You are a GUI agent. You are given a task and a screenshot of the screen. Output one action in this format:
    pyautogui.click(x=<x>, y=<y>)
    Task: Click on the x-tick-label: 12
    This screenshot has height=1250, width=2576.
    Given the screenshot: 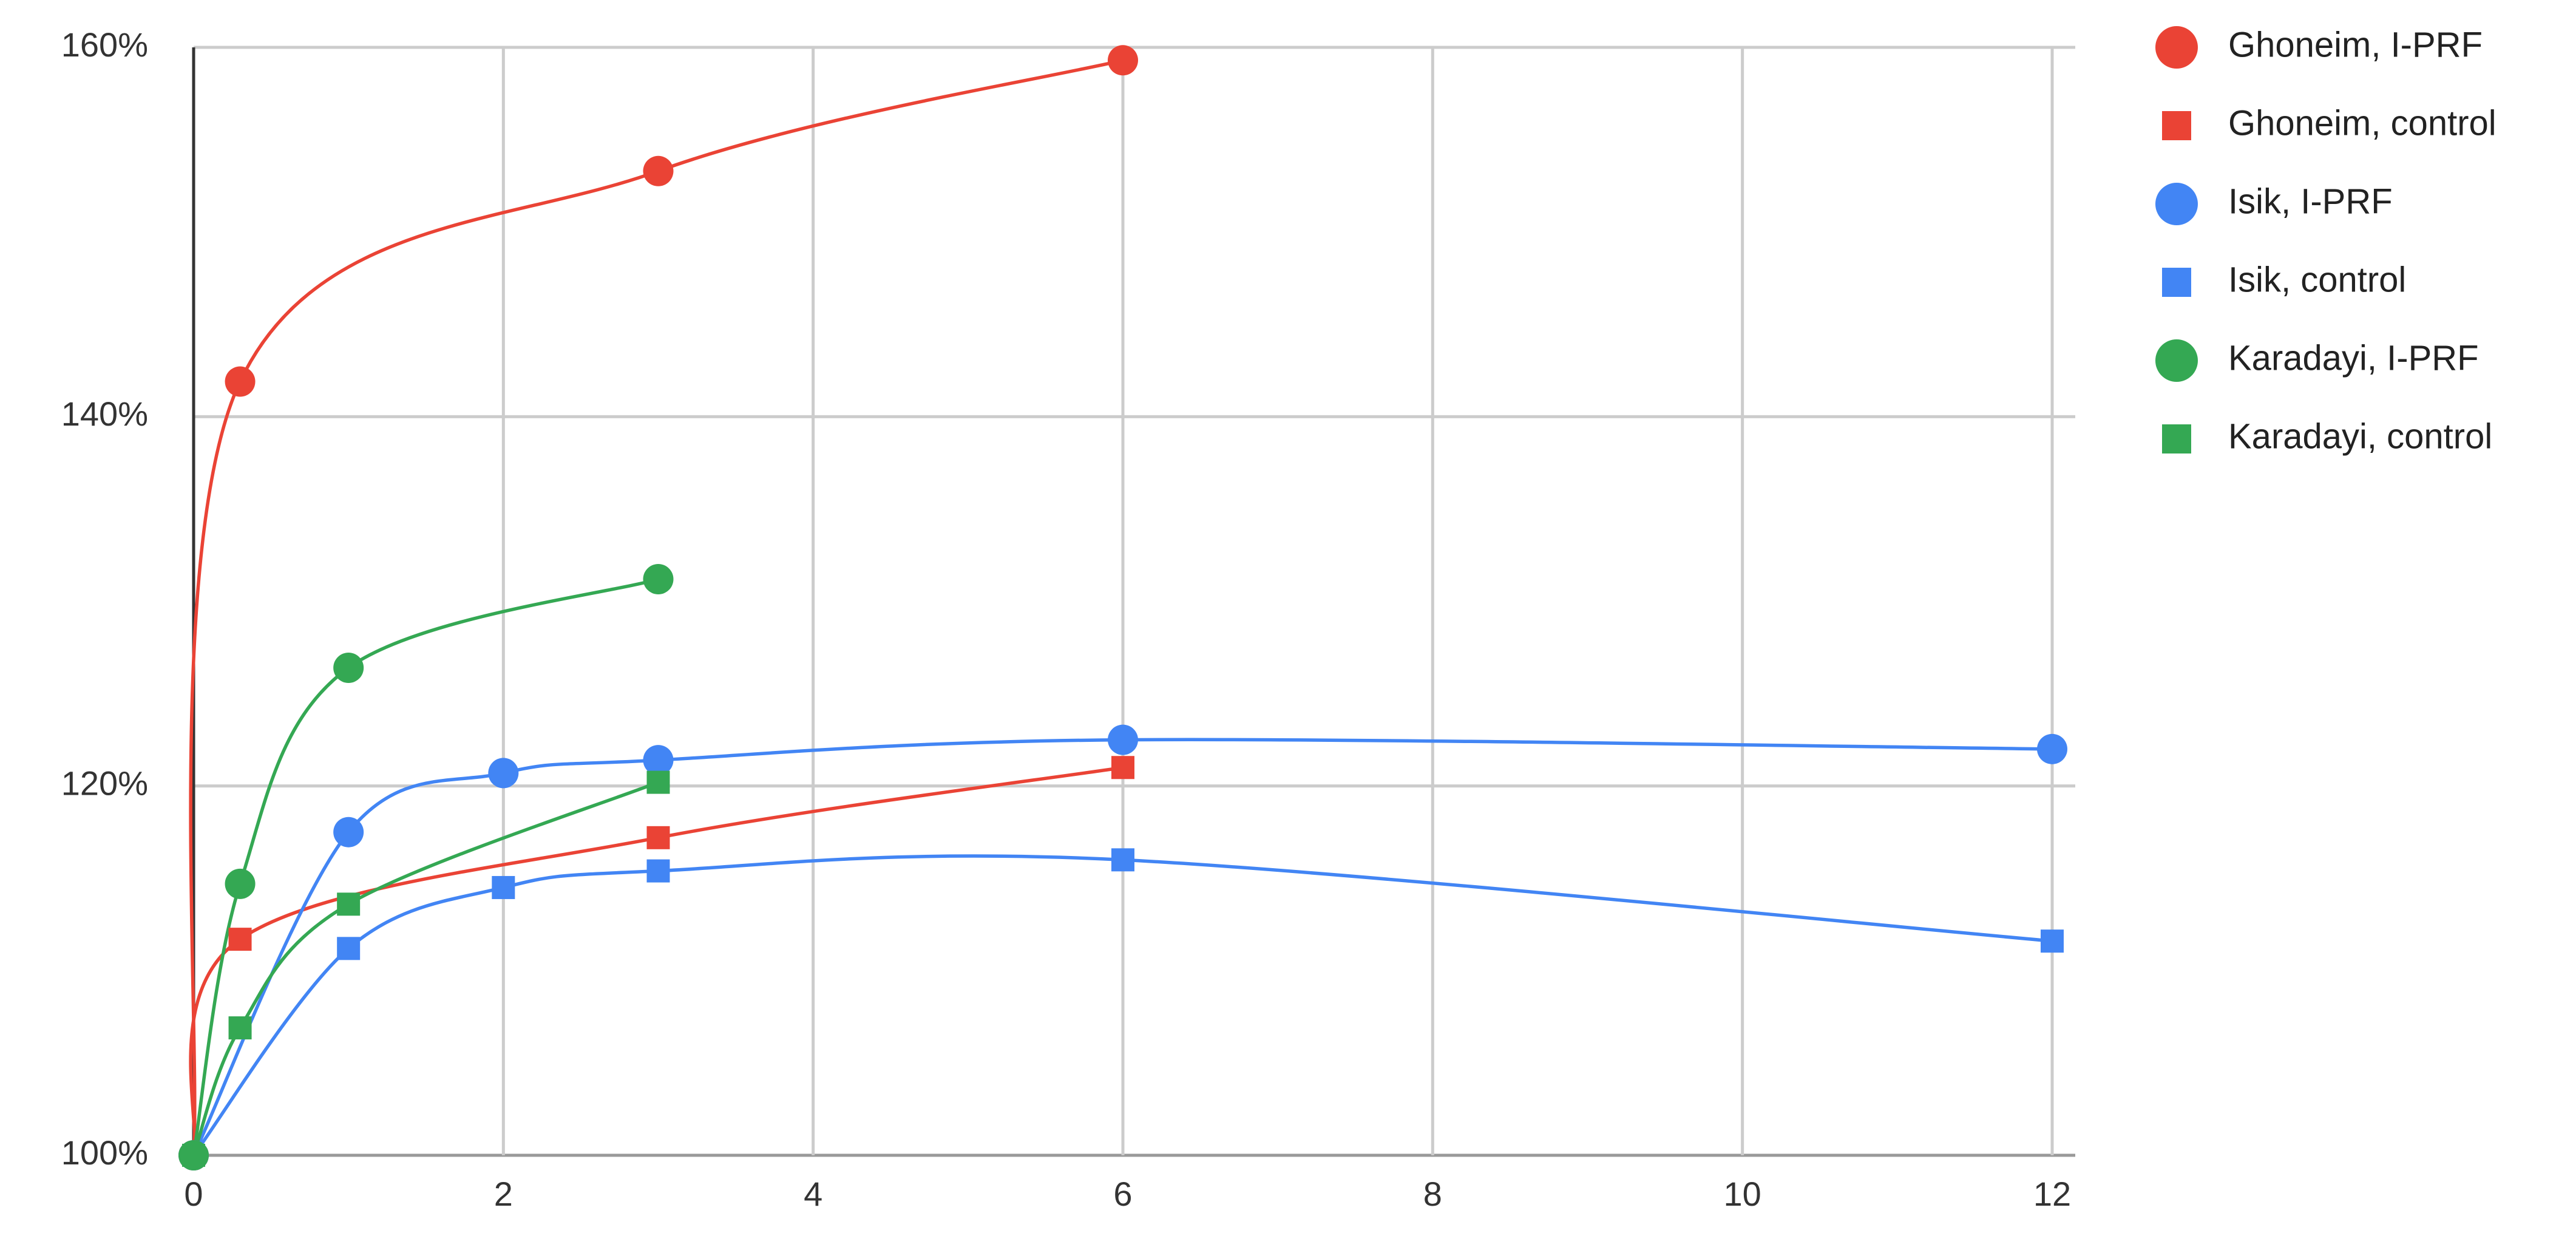 What is the action you would take?
    pyautogui.click(x=2052, y=1194)
    